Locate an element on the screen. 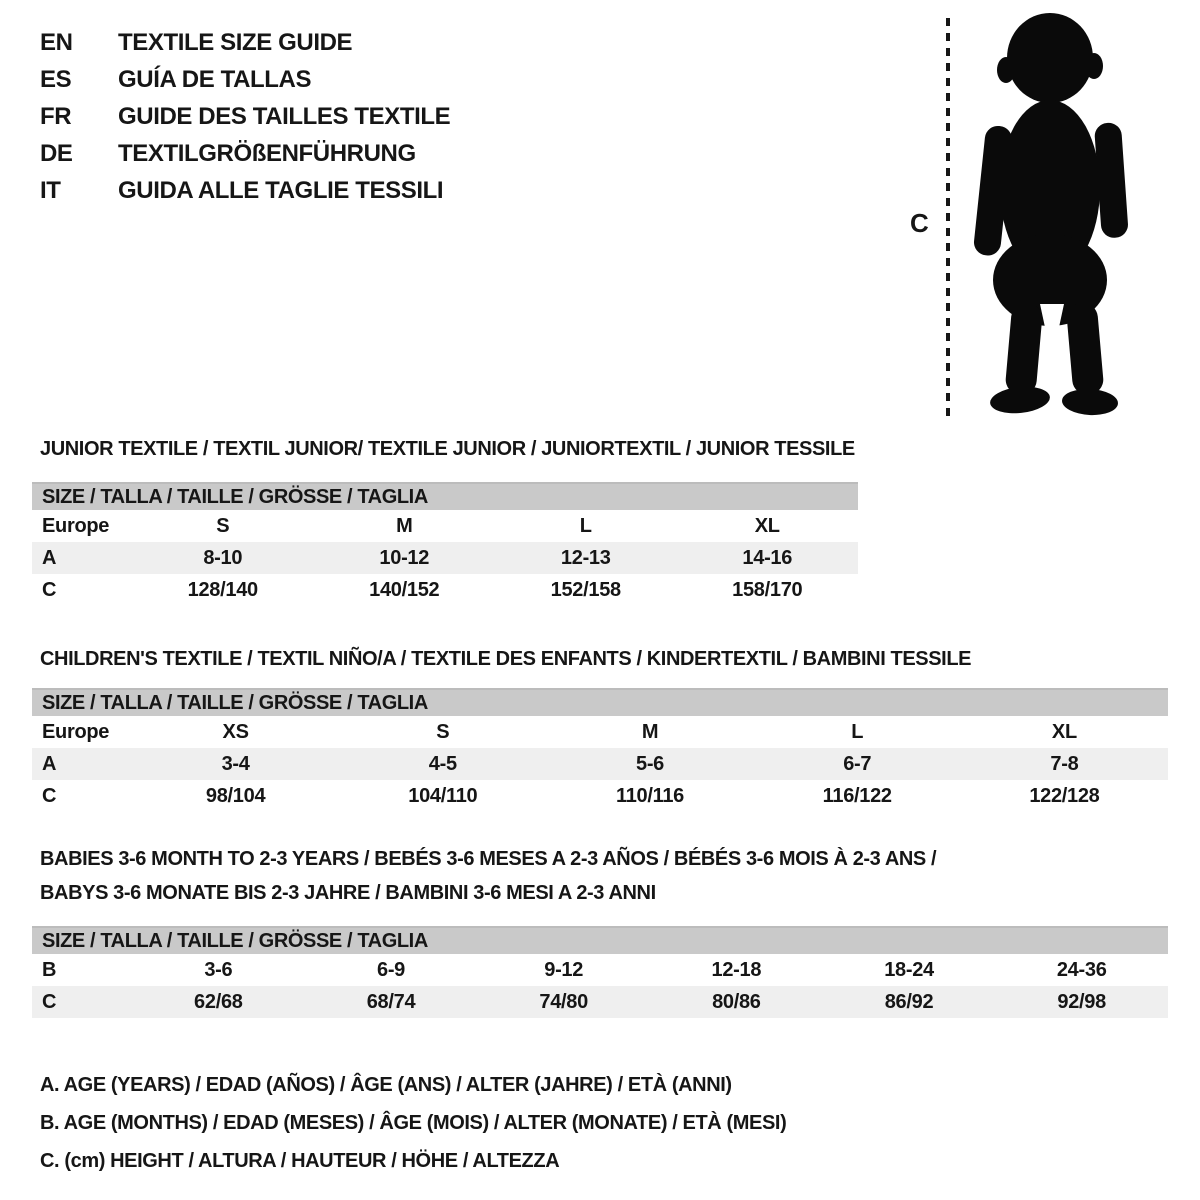  language-code: ES is located at coordinates (56, 79).